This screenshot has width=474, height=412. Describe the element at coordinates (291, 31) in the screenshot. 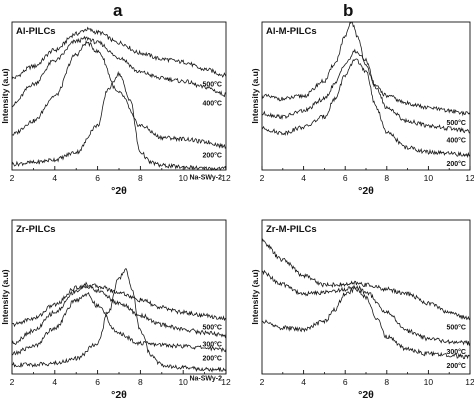

I see `panel-title: Al-M-PILCs` at that location.